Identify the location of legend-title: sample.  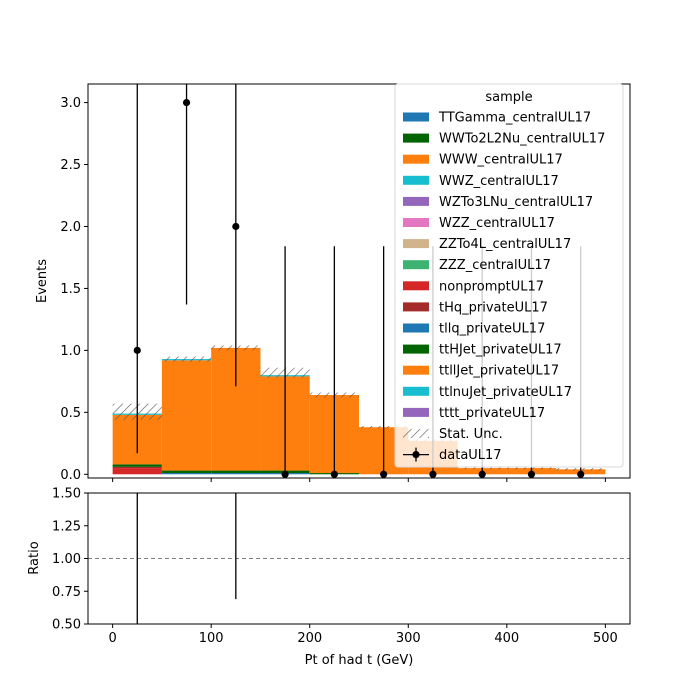
(508, 97).